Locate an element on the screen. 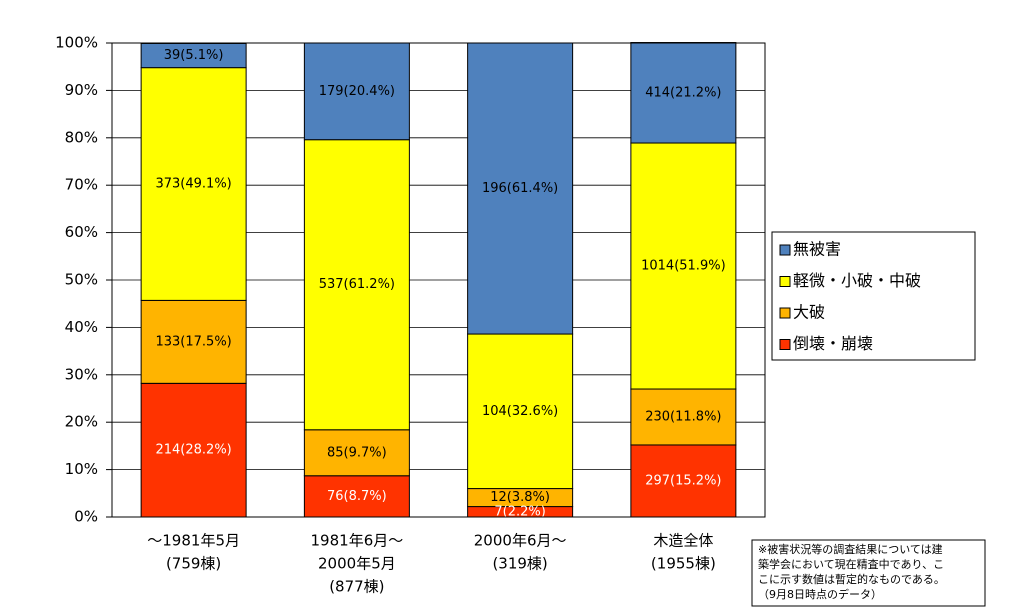 This screenshot has width=1013, height=613. value-label: 373(49.1%) is located at coordinates (193, 184).